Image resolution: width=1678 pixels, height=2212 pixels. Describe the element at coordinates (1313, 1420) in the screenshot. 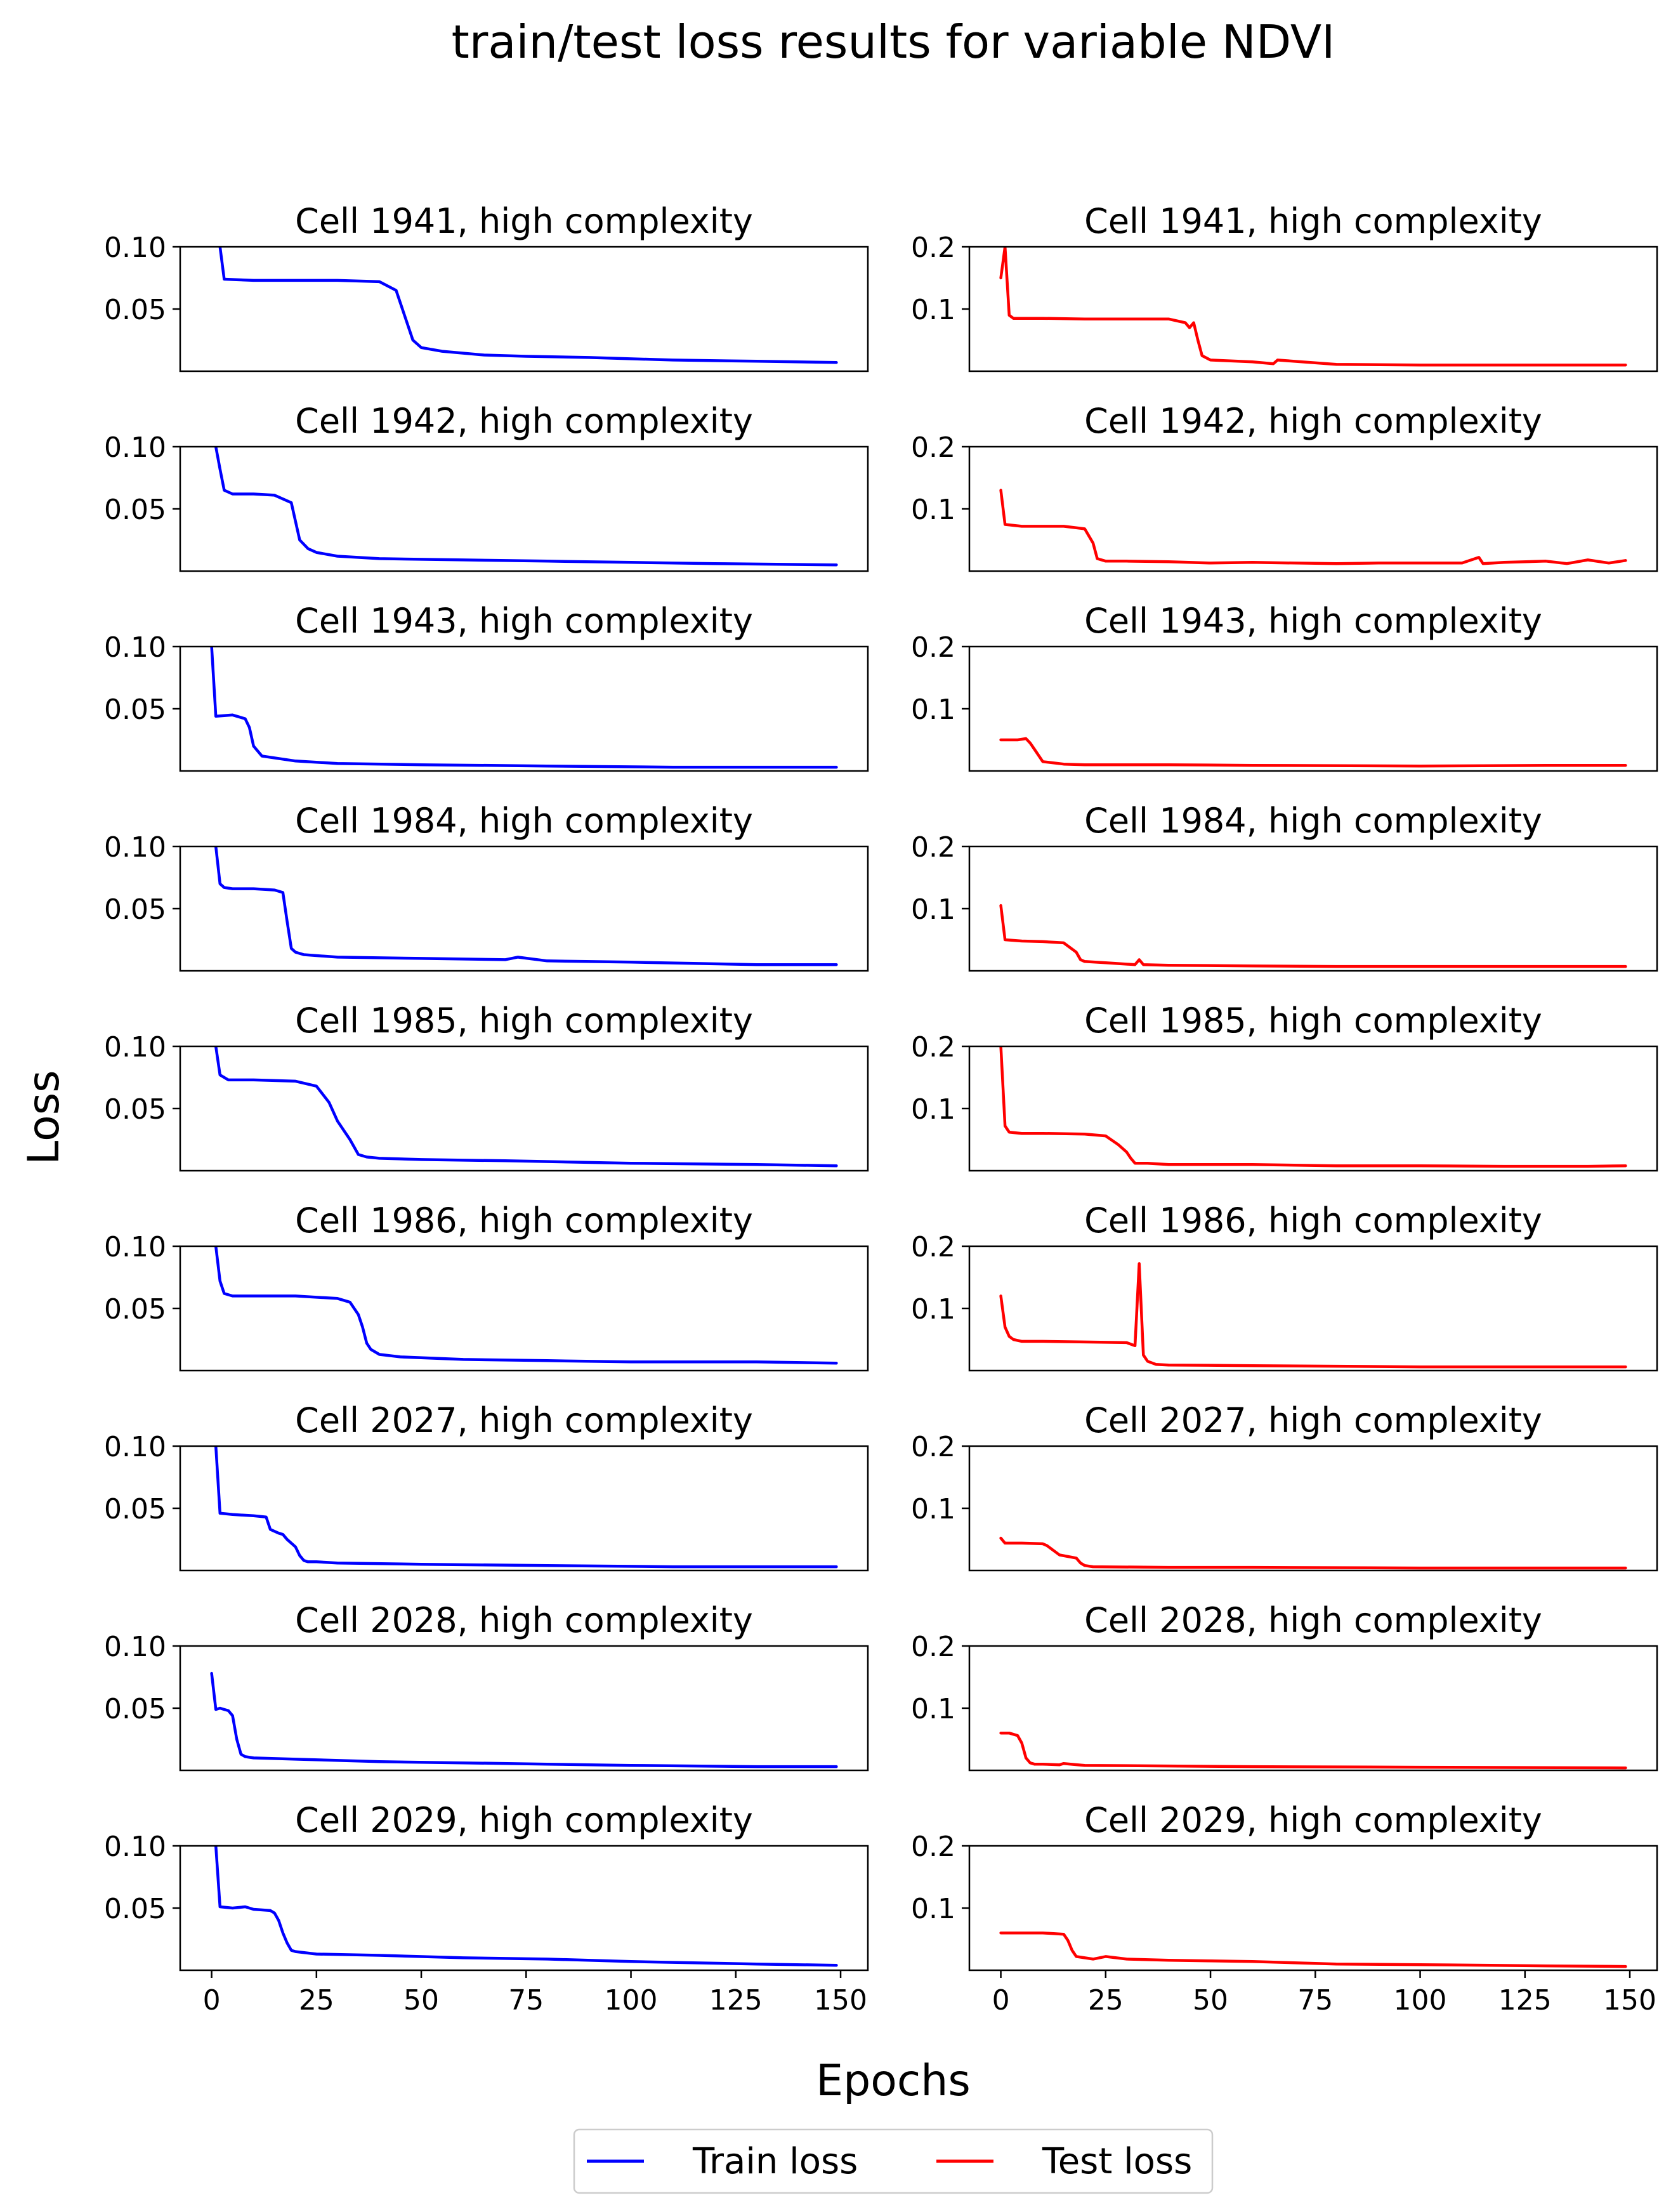

I see `panel-title: Cell 2027, high complexity` at that location.